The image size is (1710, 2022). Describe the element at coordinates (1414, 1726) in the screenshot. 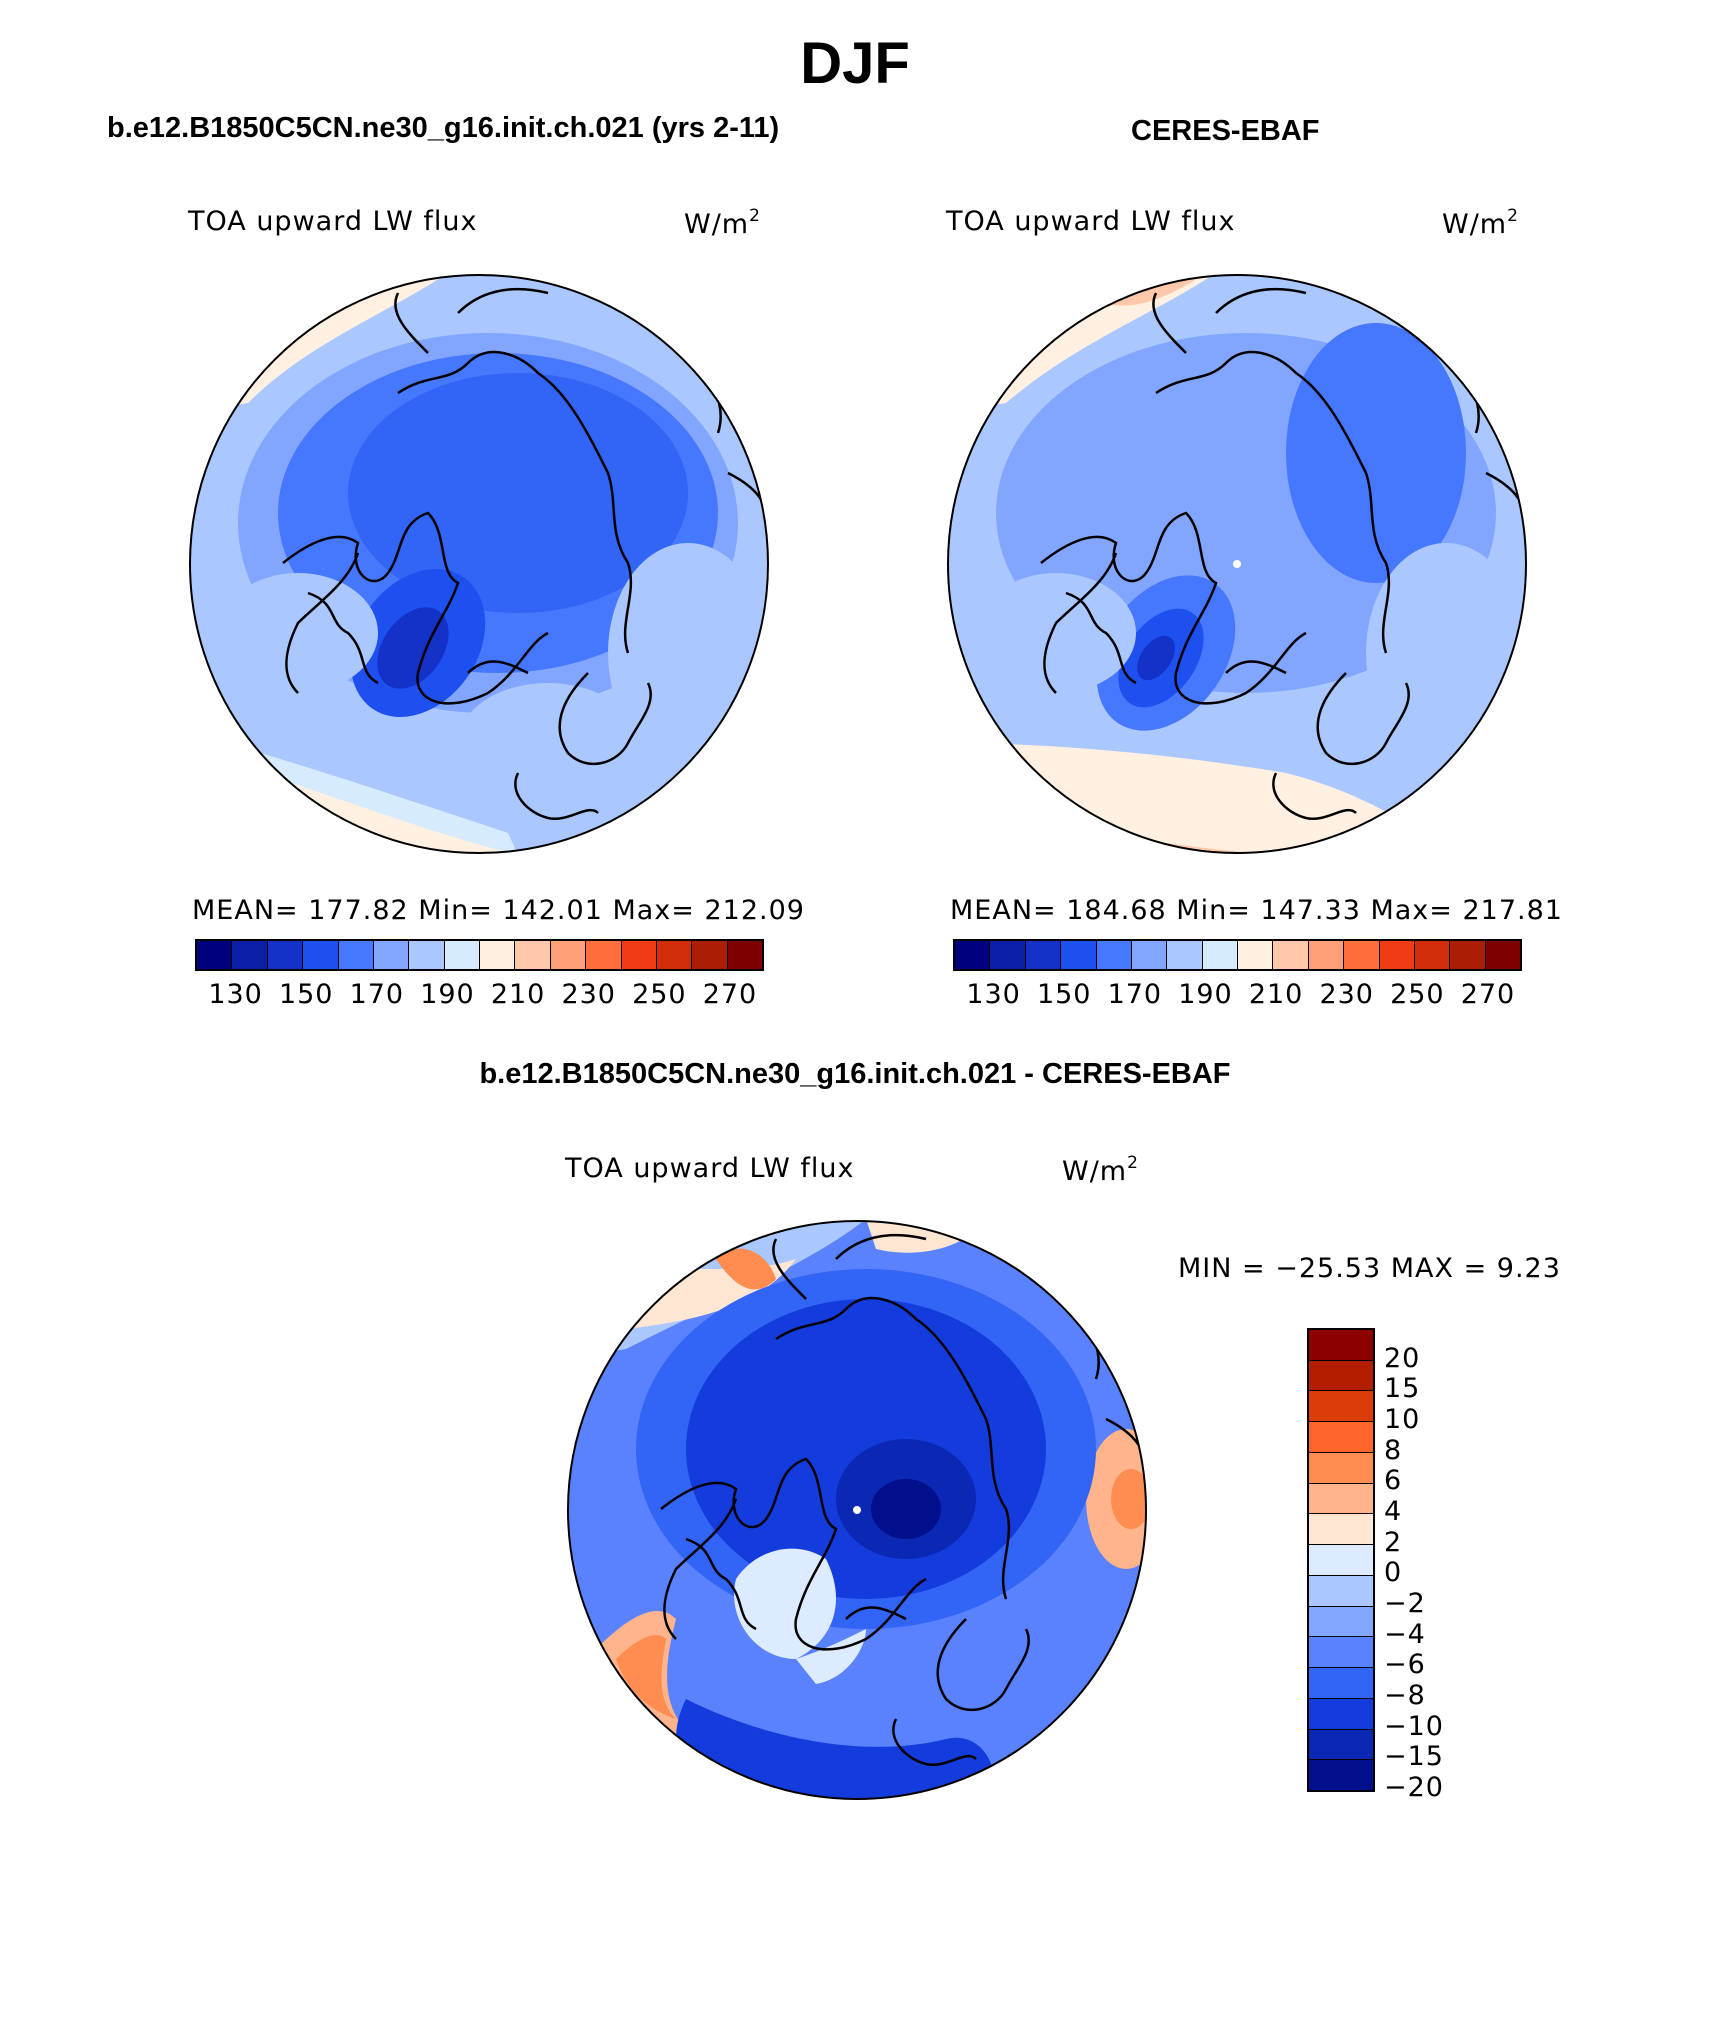

I see `colorbar-tick-label: −10` at that location.